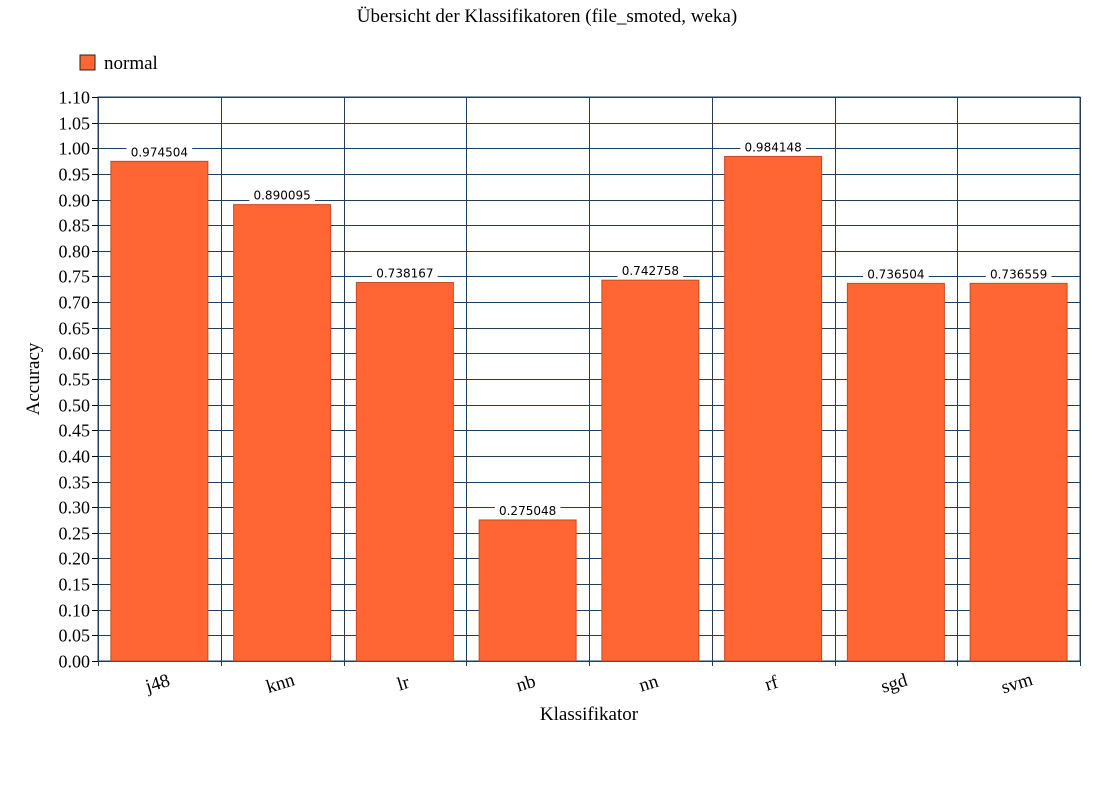 The width and height of the screenshot is (1095, 805). I want to click on y-tick-label: 0.10, so click(75, 611).